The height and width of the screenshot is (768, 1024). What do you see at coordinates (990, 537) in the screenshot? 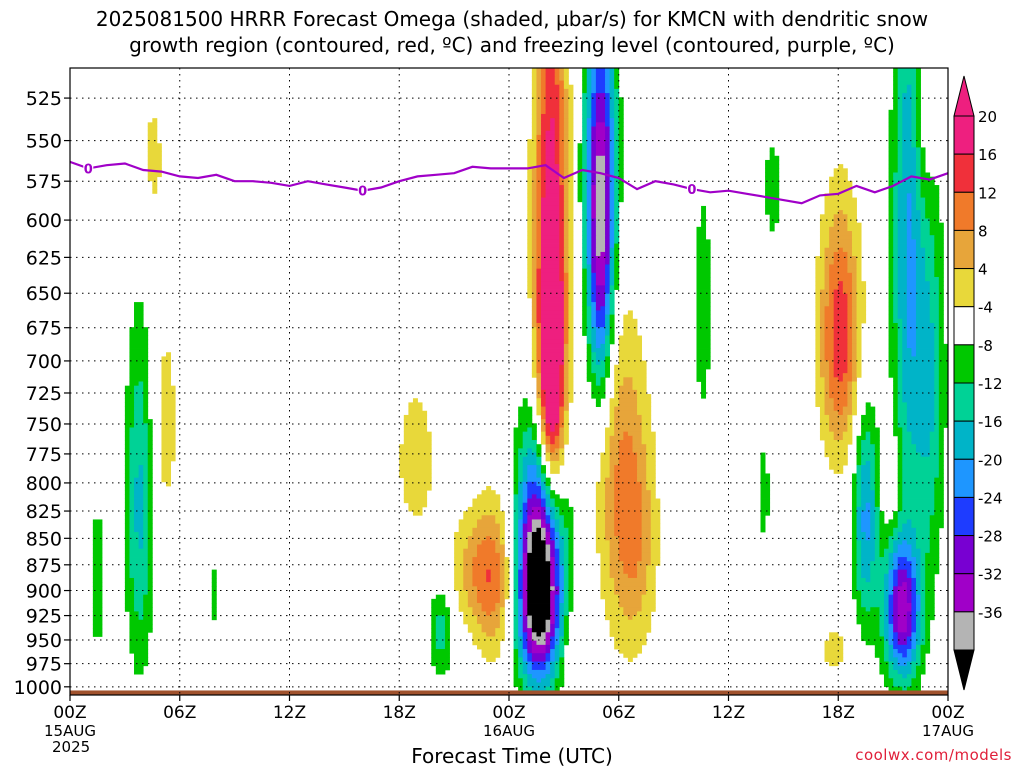
I see `colorbar-label: -28` at bounding box center [990, 537].